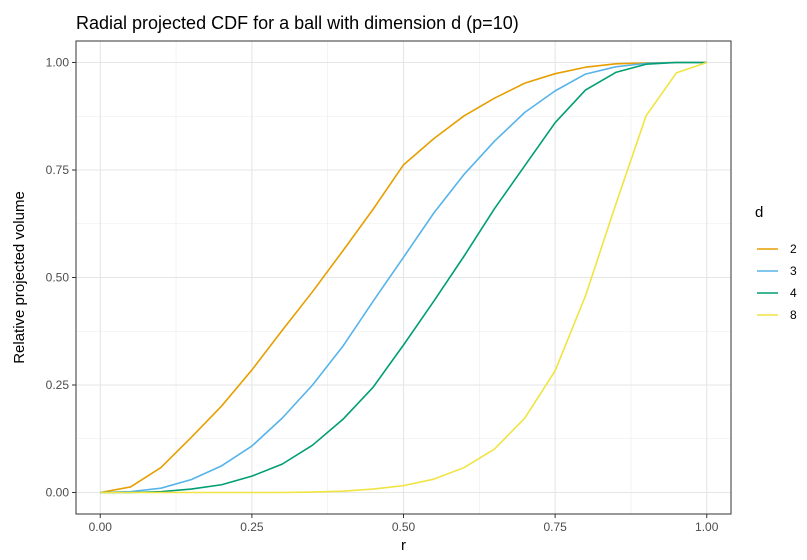  Describe the element at coordinates (759, 212) in the screenshot. I see `legend-title: d` at that location.